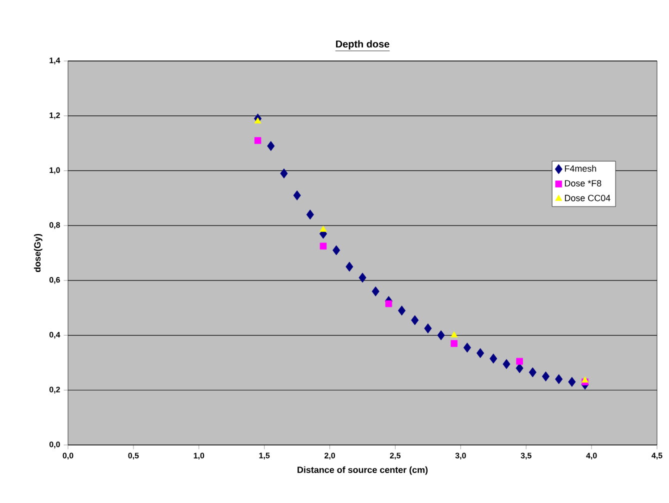  Describe the element at coordinates (38, 253) in the screenshot. I see `y-axis-title: dose(Gy)` at that location.